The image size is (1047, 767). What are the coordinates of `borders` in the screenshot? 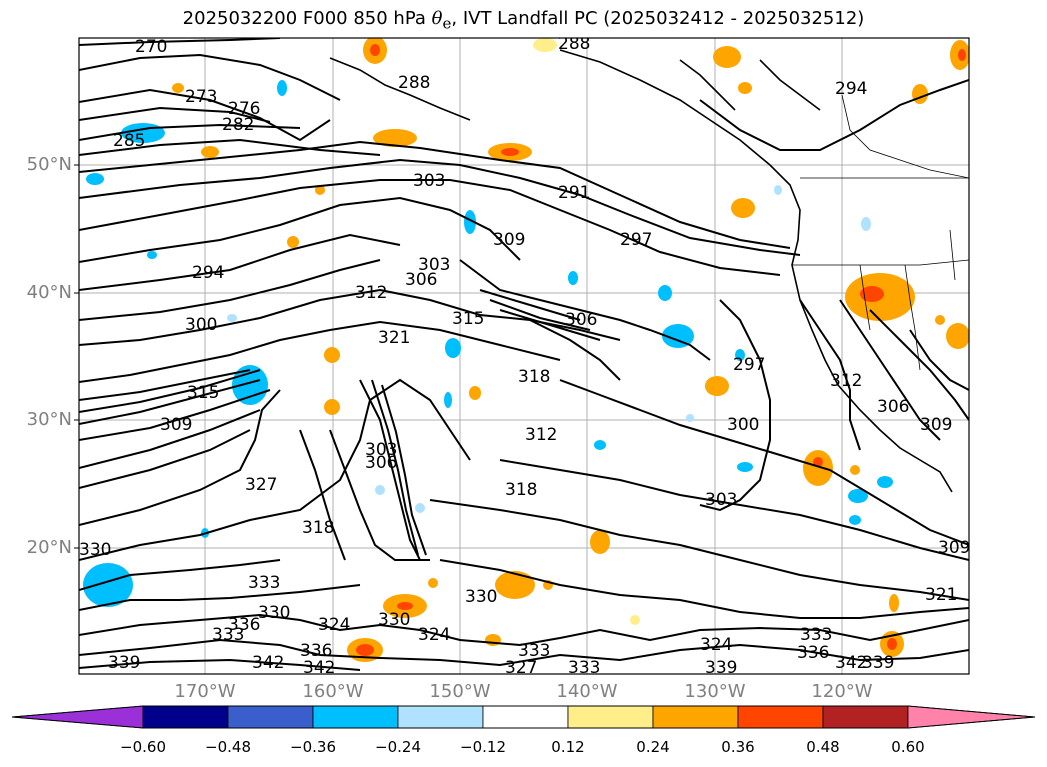 It's located at (880, 232).